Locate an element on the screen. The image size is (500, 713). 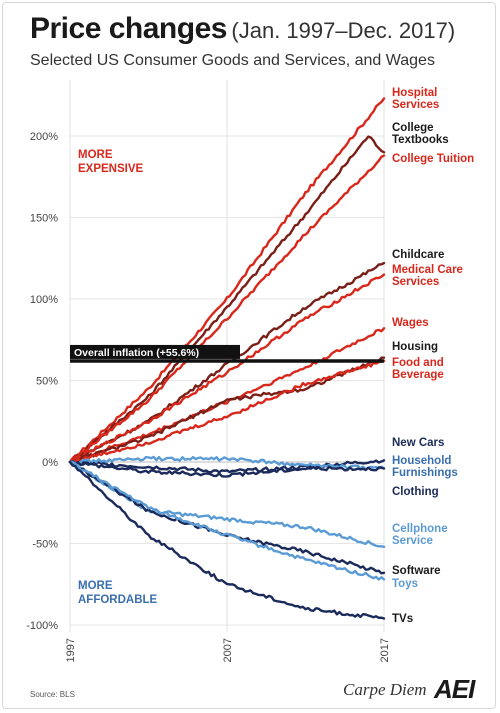
series-label-housing-line-1: Housing is located at coordinates (415, 347).